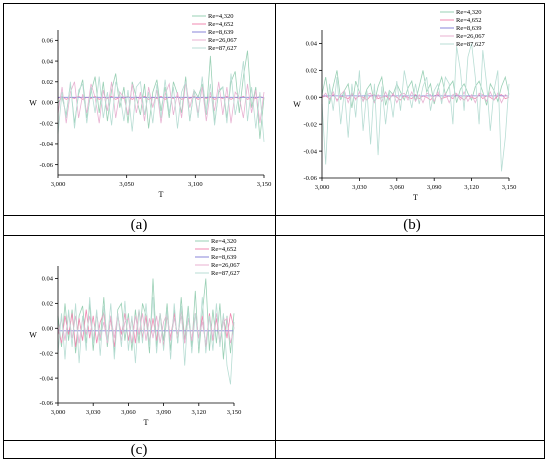  I want to click on chart-c-legend-label: Re=87,627, so click(226, 273).